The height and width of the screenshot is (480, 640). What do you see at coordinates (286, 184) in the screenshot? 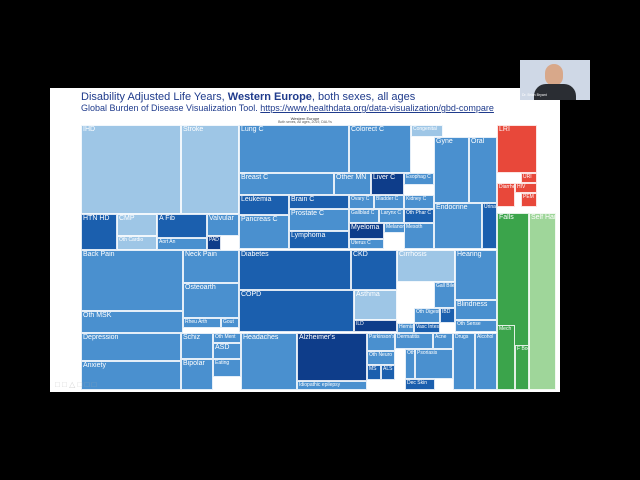
I see `treemap-cell-breastc: Breast C` at bounding box center [286, 184].